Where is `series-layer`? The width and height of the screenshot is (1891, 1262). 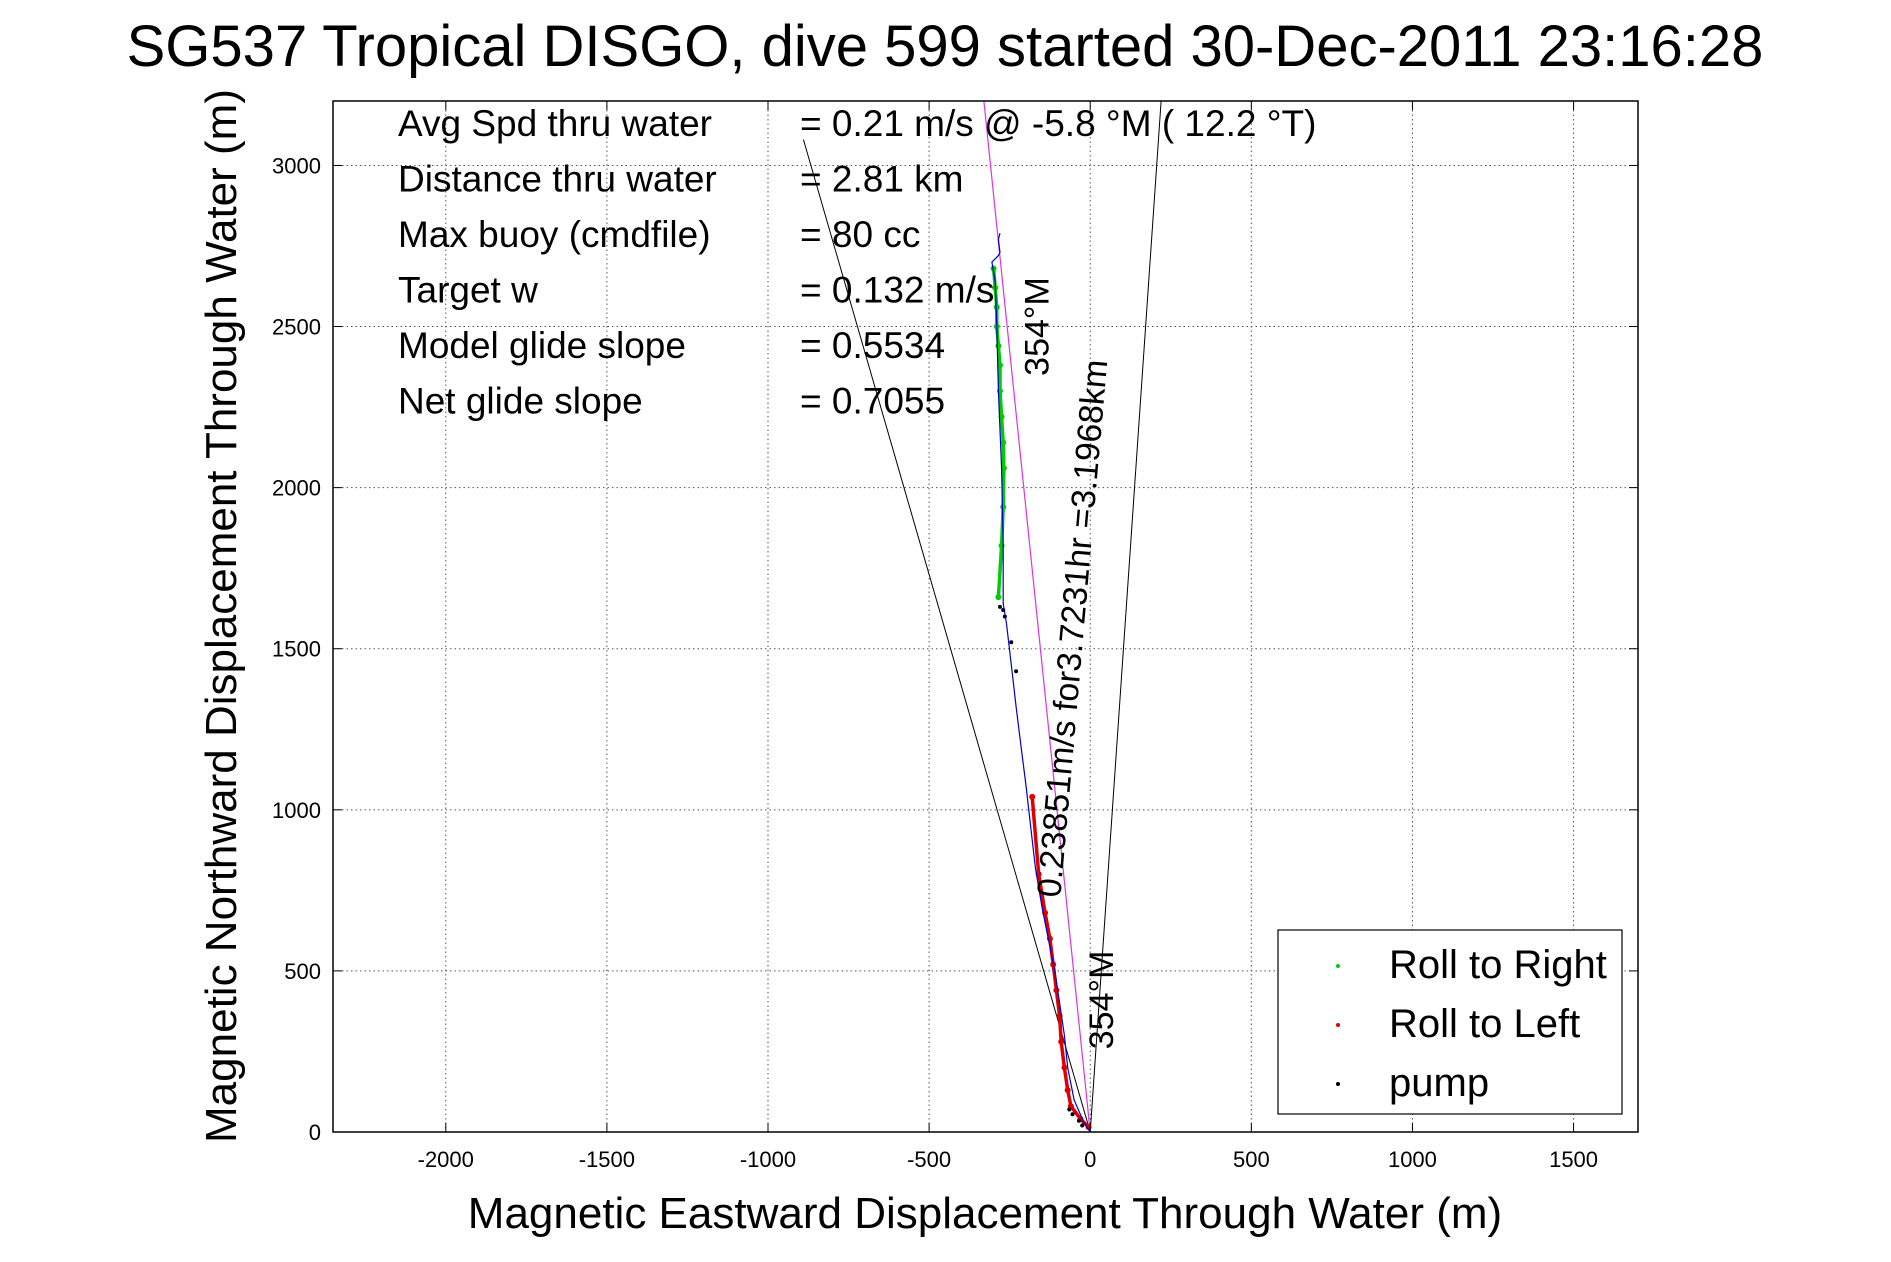
series-layer is located at coordinates (1041, 682).